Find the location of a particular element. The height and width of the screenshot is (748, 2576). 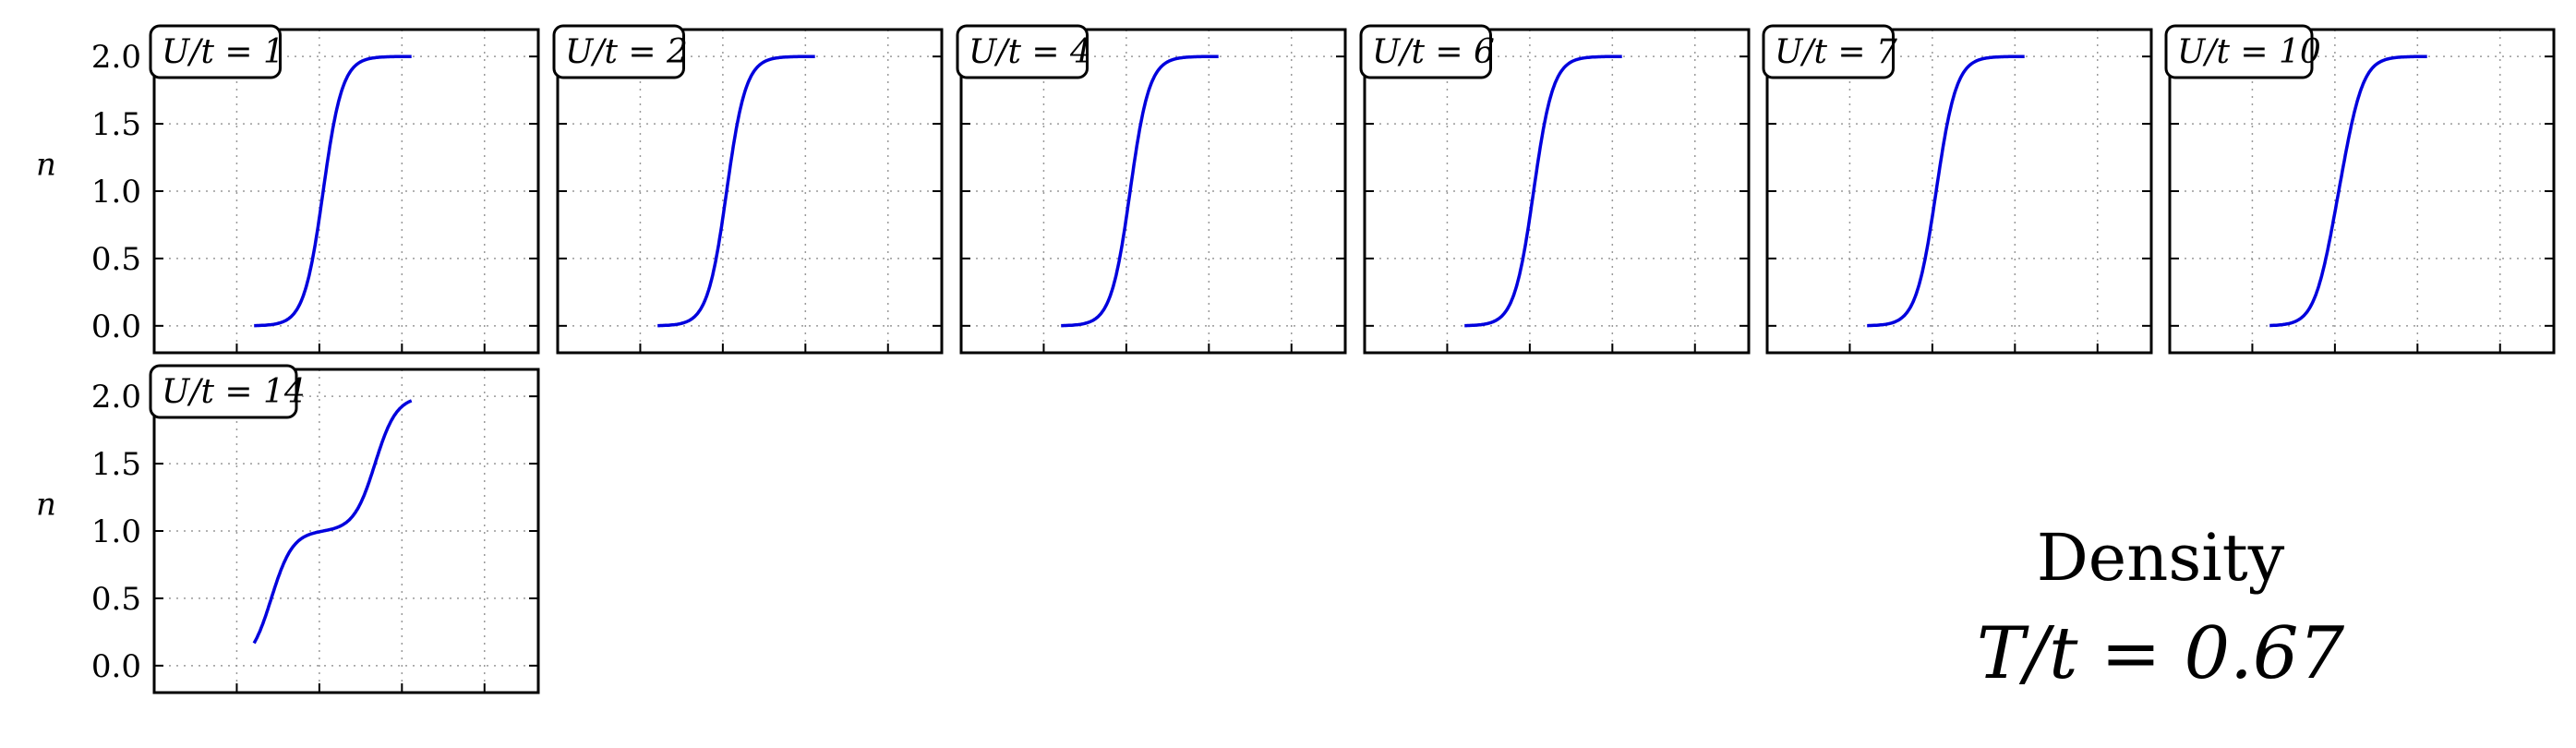

panel-label: U/t = 10 is located at coordinates (2249, 52).